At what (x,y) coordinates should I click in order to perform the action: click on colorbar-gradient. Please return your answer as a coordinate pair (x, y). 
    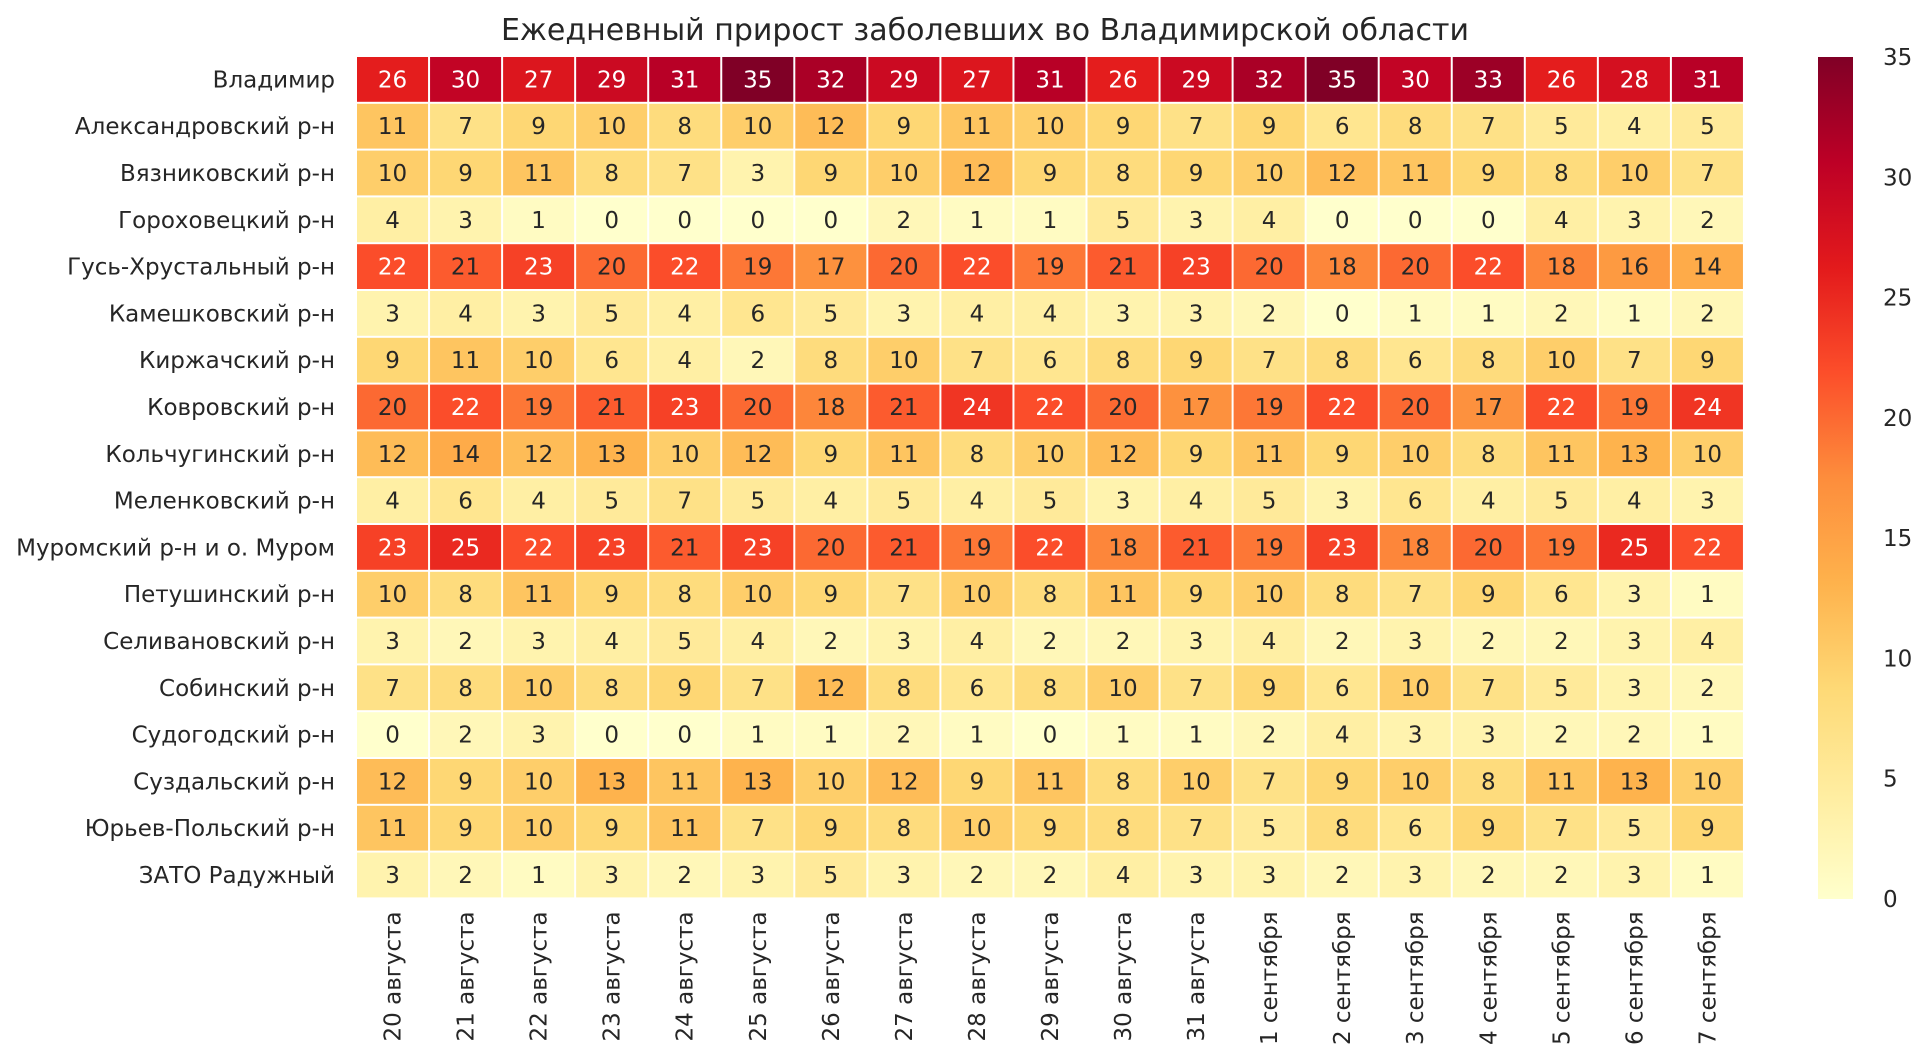
    Looking at the image, I should click on (1835, 478).